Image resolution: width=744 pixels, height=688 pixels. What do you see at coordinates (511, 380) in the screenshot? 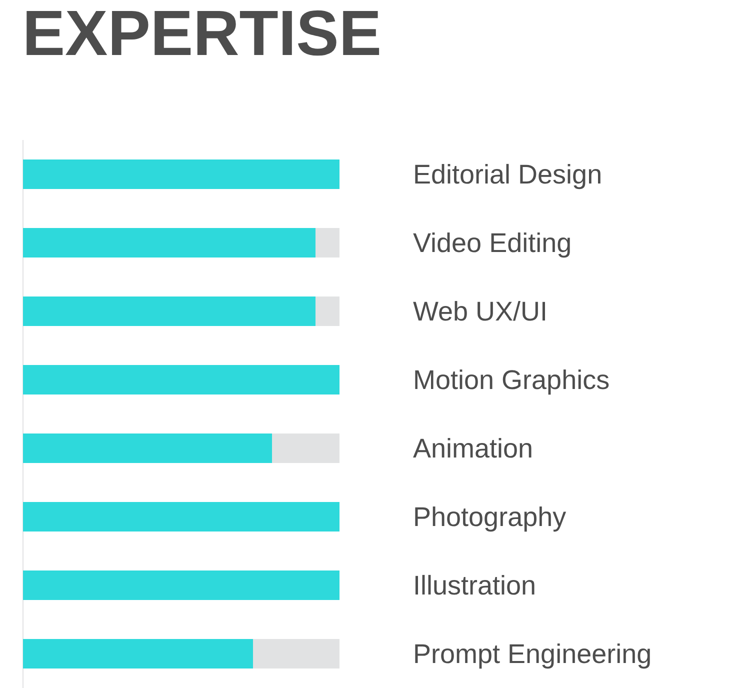
I see `y-tick-label: Motion Graphics` at bounding box center [511, 380].